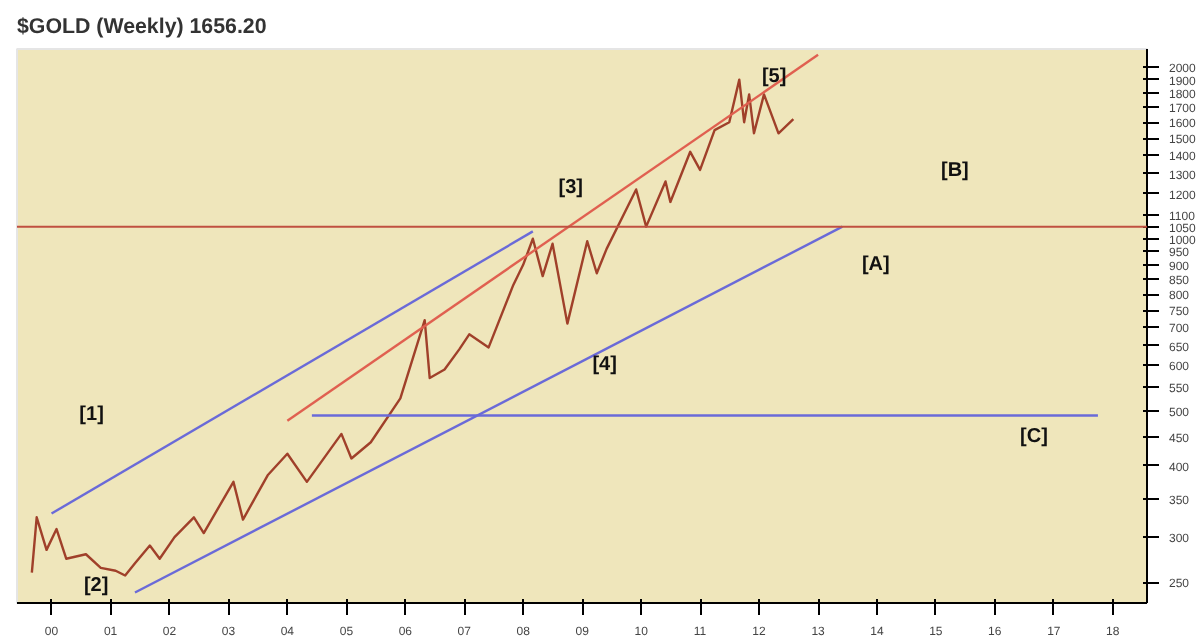 The height and width of the screenshot is (640, 1200). What do you see at coordinates (955, 170) in the screenshot?
I see `annotation: [B]` at bounding box center [955, 170].